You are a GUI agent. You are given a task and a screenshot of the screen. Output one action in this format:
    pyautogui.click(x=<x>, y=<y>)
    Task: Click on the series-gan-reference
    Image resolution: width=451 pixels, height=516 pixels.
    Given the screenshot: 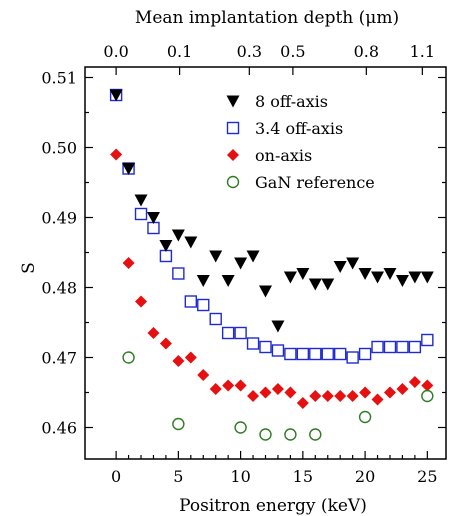 What is the action you would take?
    pyautogui.click(x=278, y=396)
    